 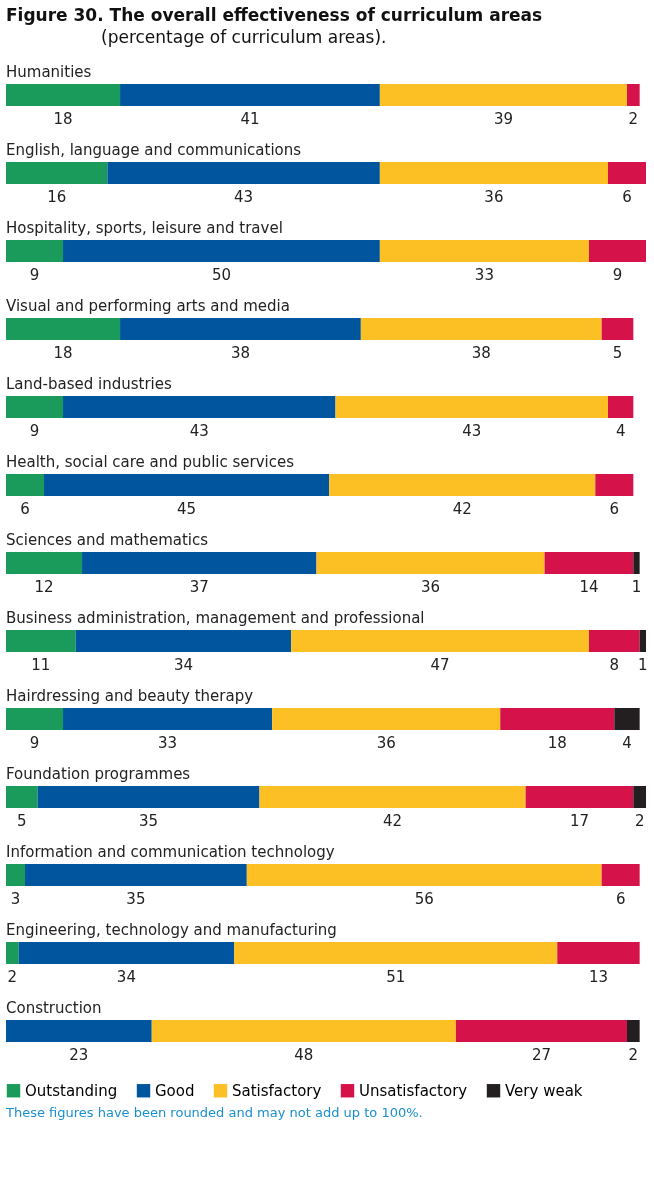 What do you see at coordinates (15, 899) in the screenshot?
I see `data-label: 3` at bounding box center [15, 899].